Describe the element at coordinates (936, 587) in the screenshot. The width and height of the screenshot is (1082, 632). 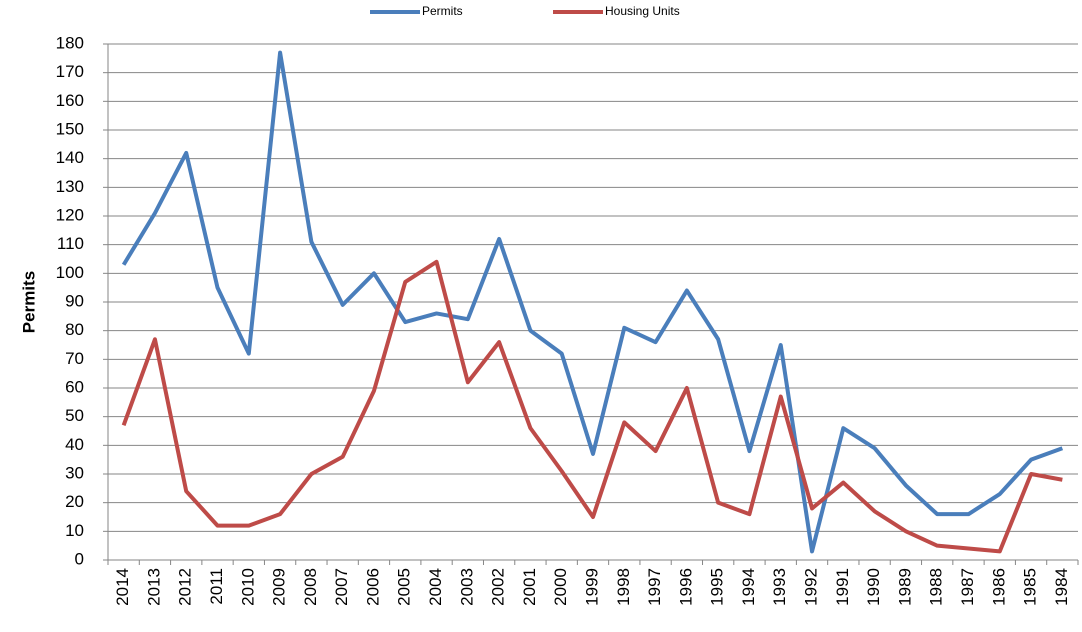
I see `x-tick-label: 1988` at that location.